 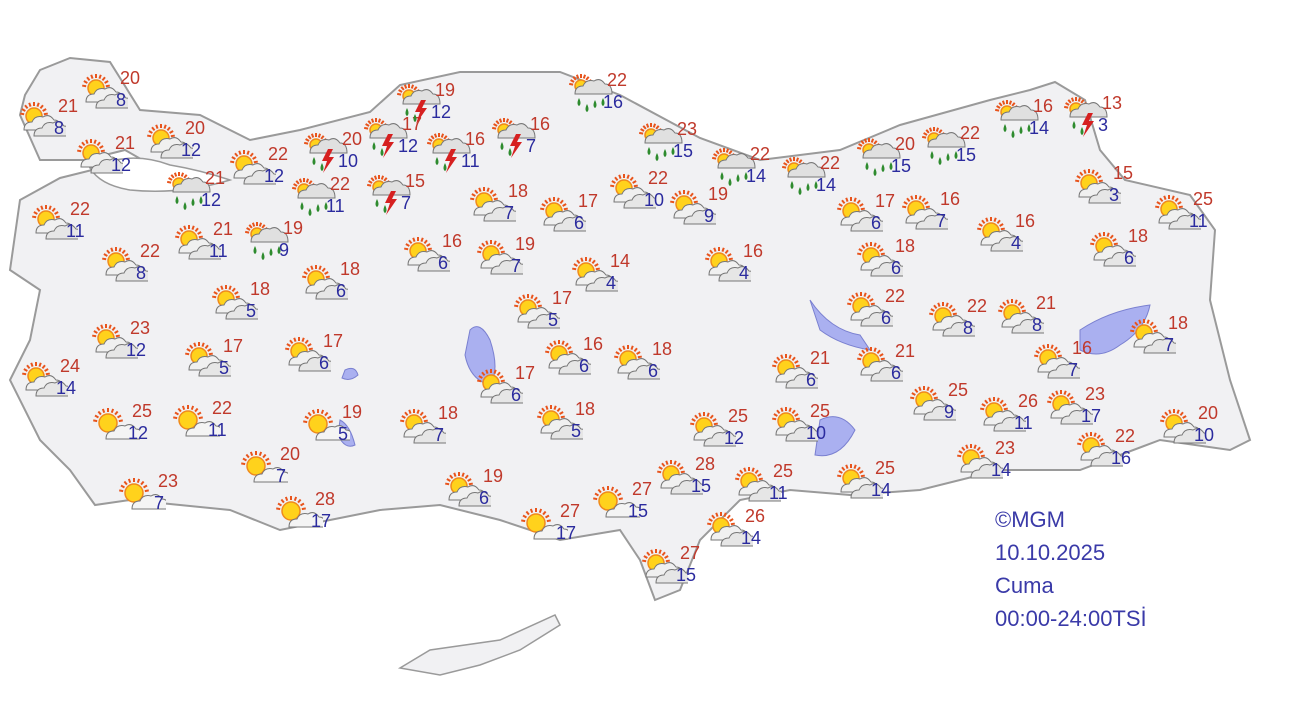 I want to click on weather-station: 23 17, so click(x=1085, y=410).